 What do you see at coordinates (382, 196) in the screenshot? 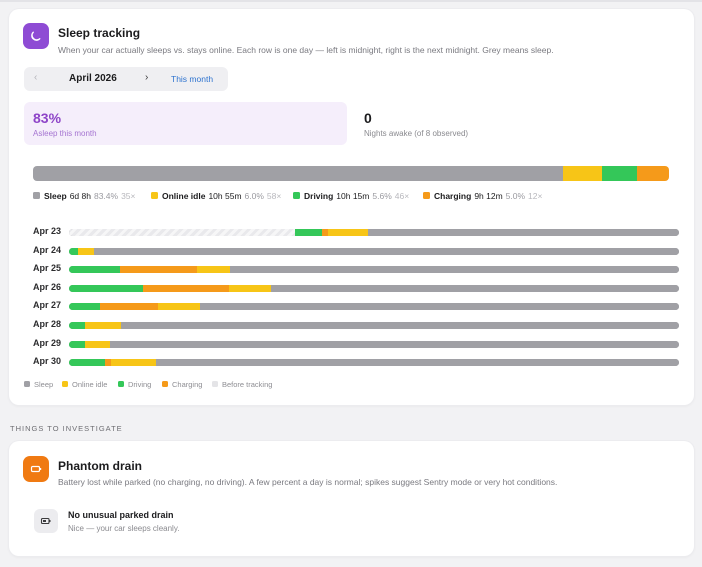
I see `legend-percent: 5.6%` at bounding box center [382, 196].